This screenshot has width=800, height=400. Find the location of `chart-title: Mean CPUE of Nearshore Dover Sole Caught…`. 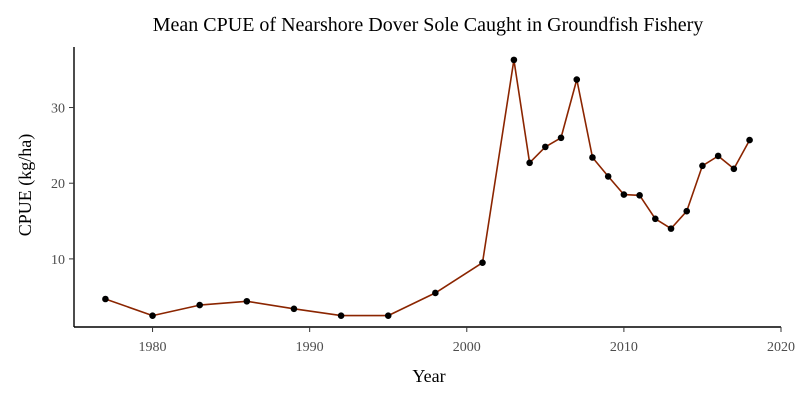

chart-title: Mean CPUE of Nearshore Dover Sole Caught… is located at coordinates (428, 25).